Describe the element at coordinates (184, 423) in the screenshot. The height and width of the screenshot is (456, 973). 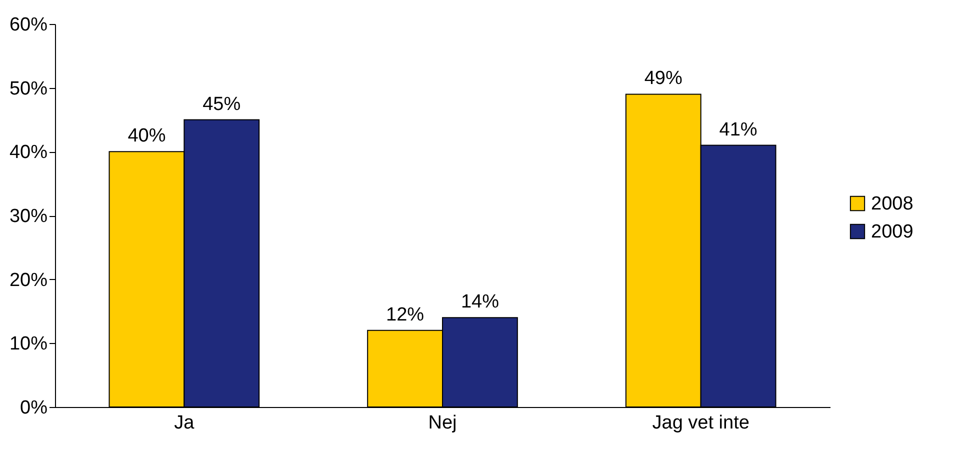
I see `x-tick-label: Ja` at that location.